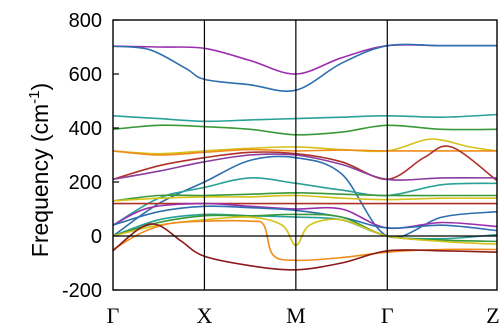 This screenshot has width=504, height=332. What do you see at coordinates (85, 75) in the screenshot?
I see `y-tick-label-5: 600` at bounding box center [85, 75].